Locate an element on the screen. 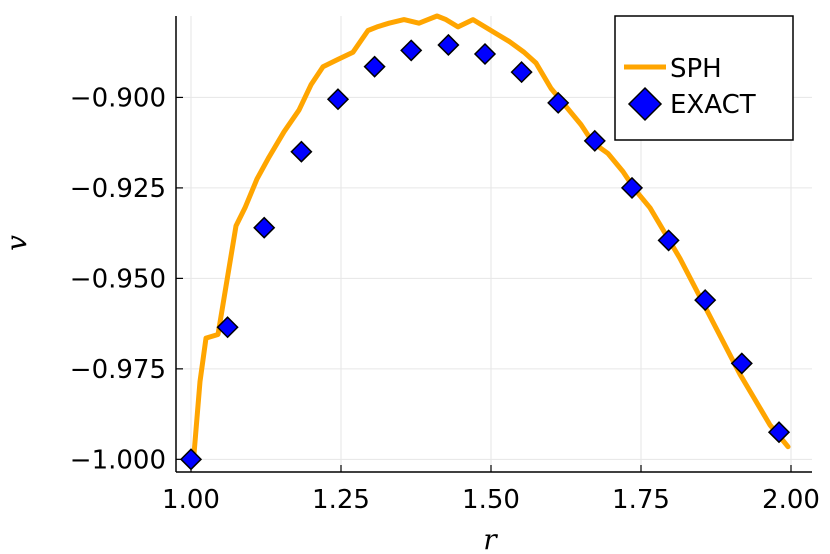 This screenshot has height=554, width=830. legend-exact-label: EXACT is located at coordinates (713, 105).